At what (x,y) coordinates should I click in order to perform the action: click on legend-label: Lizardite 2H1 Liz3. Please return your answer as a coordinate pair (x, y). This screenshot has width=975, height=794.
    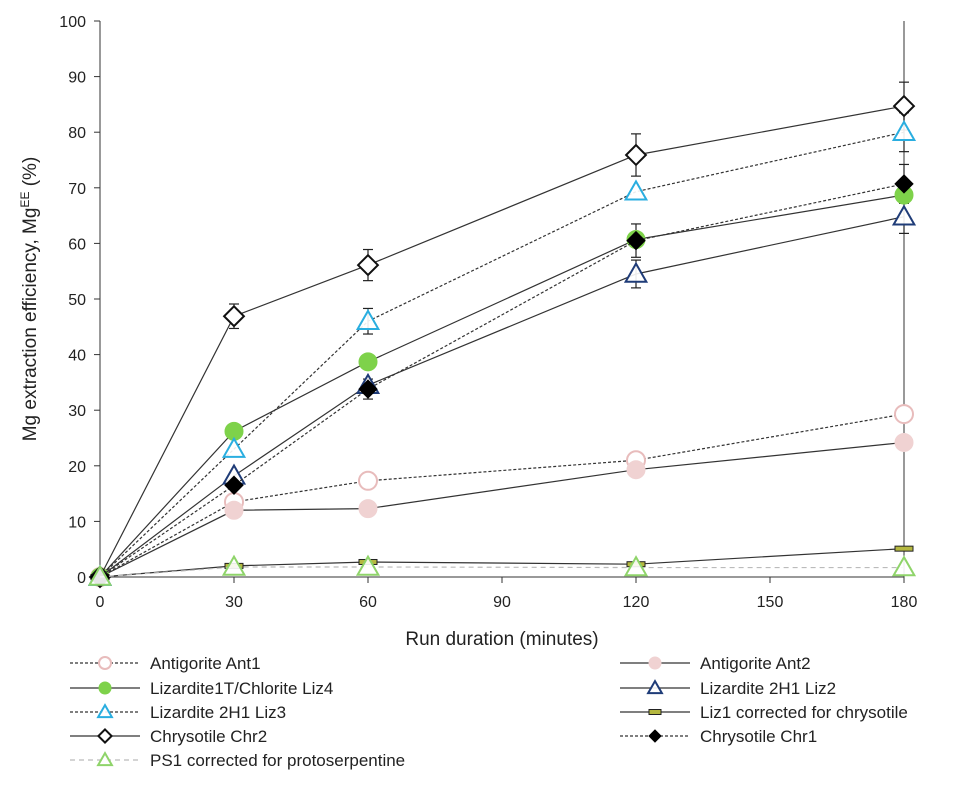
    Looking at the image, I should click on (218, 712).